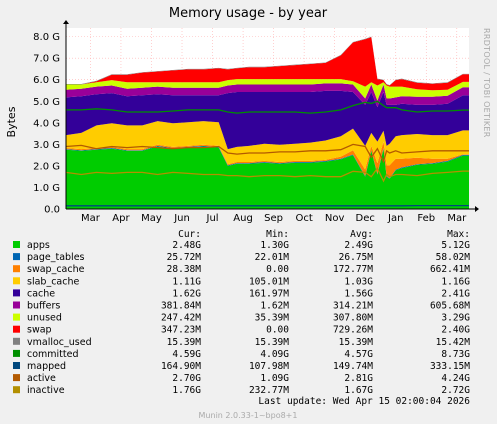 Image resolution: width=497 pixels, height=424 pixels. I want to click on legend-min: 4.09G, so click(274, 354).